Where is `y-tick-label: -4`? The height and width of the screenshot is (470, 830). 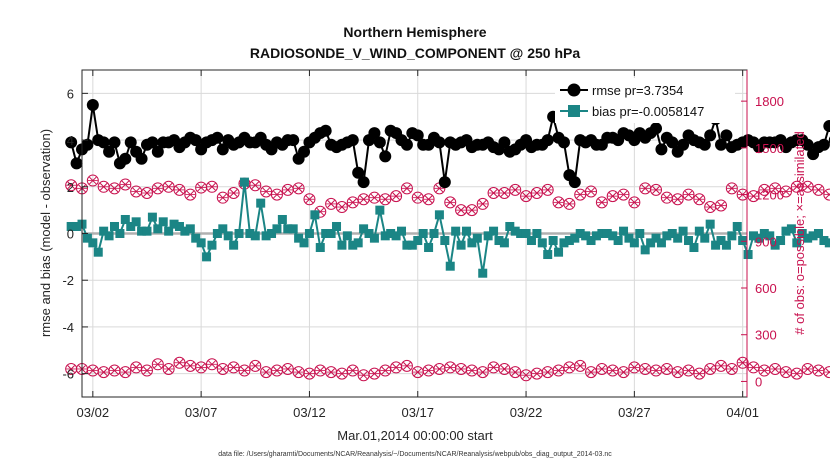 y-tick-label: -4 is located at coordinates (68, 327).